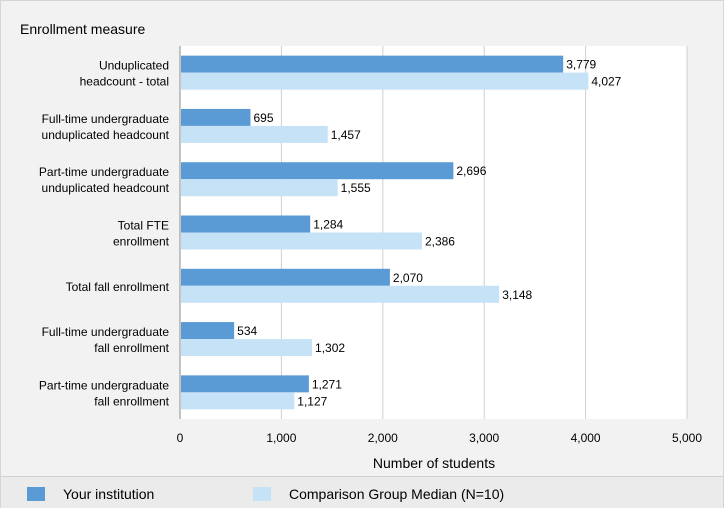  I want to click on bar-value-label: 1,127, so click(312, 401).